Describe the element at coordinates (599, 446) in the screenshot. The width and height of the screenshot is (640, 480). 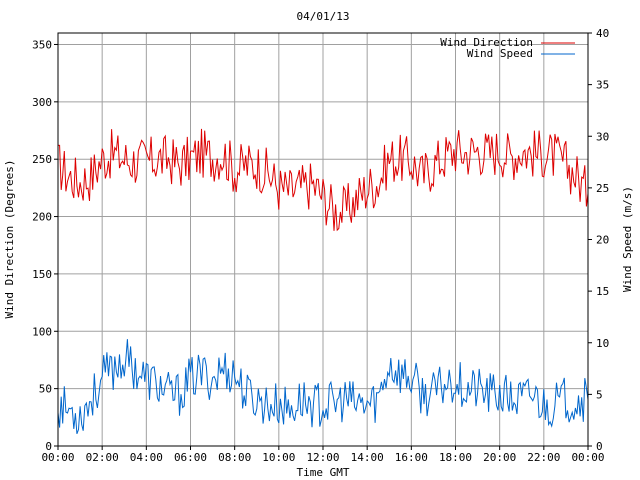
I see `y-tick-label-right: 0` at that location.